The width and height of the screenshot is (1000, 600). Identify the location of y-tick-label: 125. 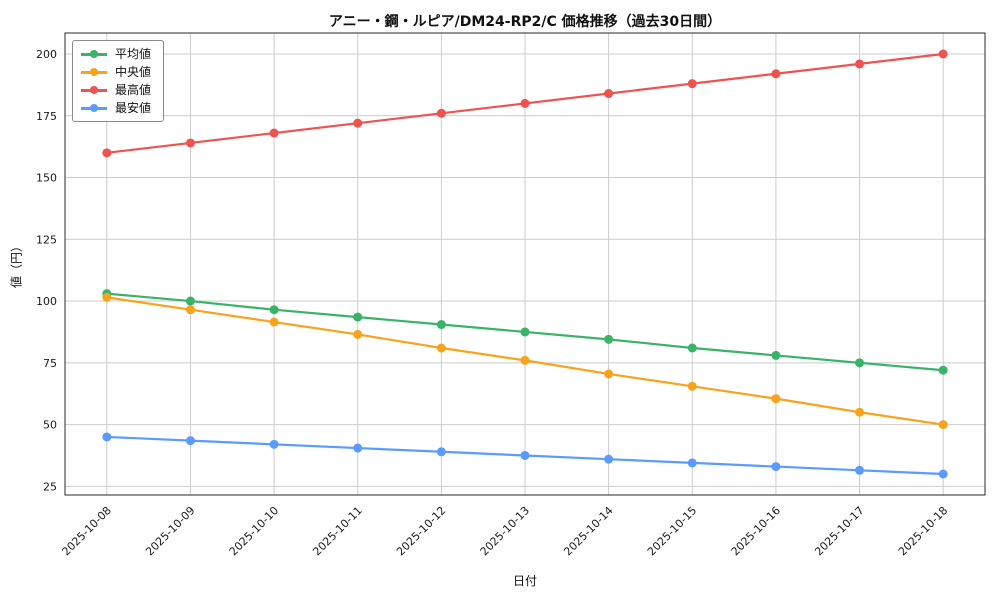
(46, 239).